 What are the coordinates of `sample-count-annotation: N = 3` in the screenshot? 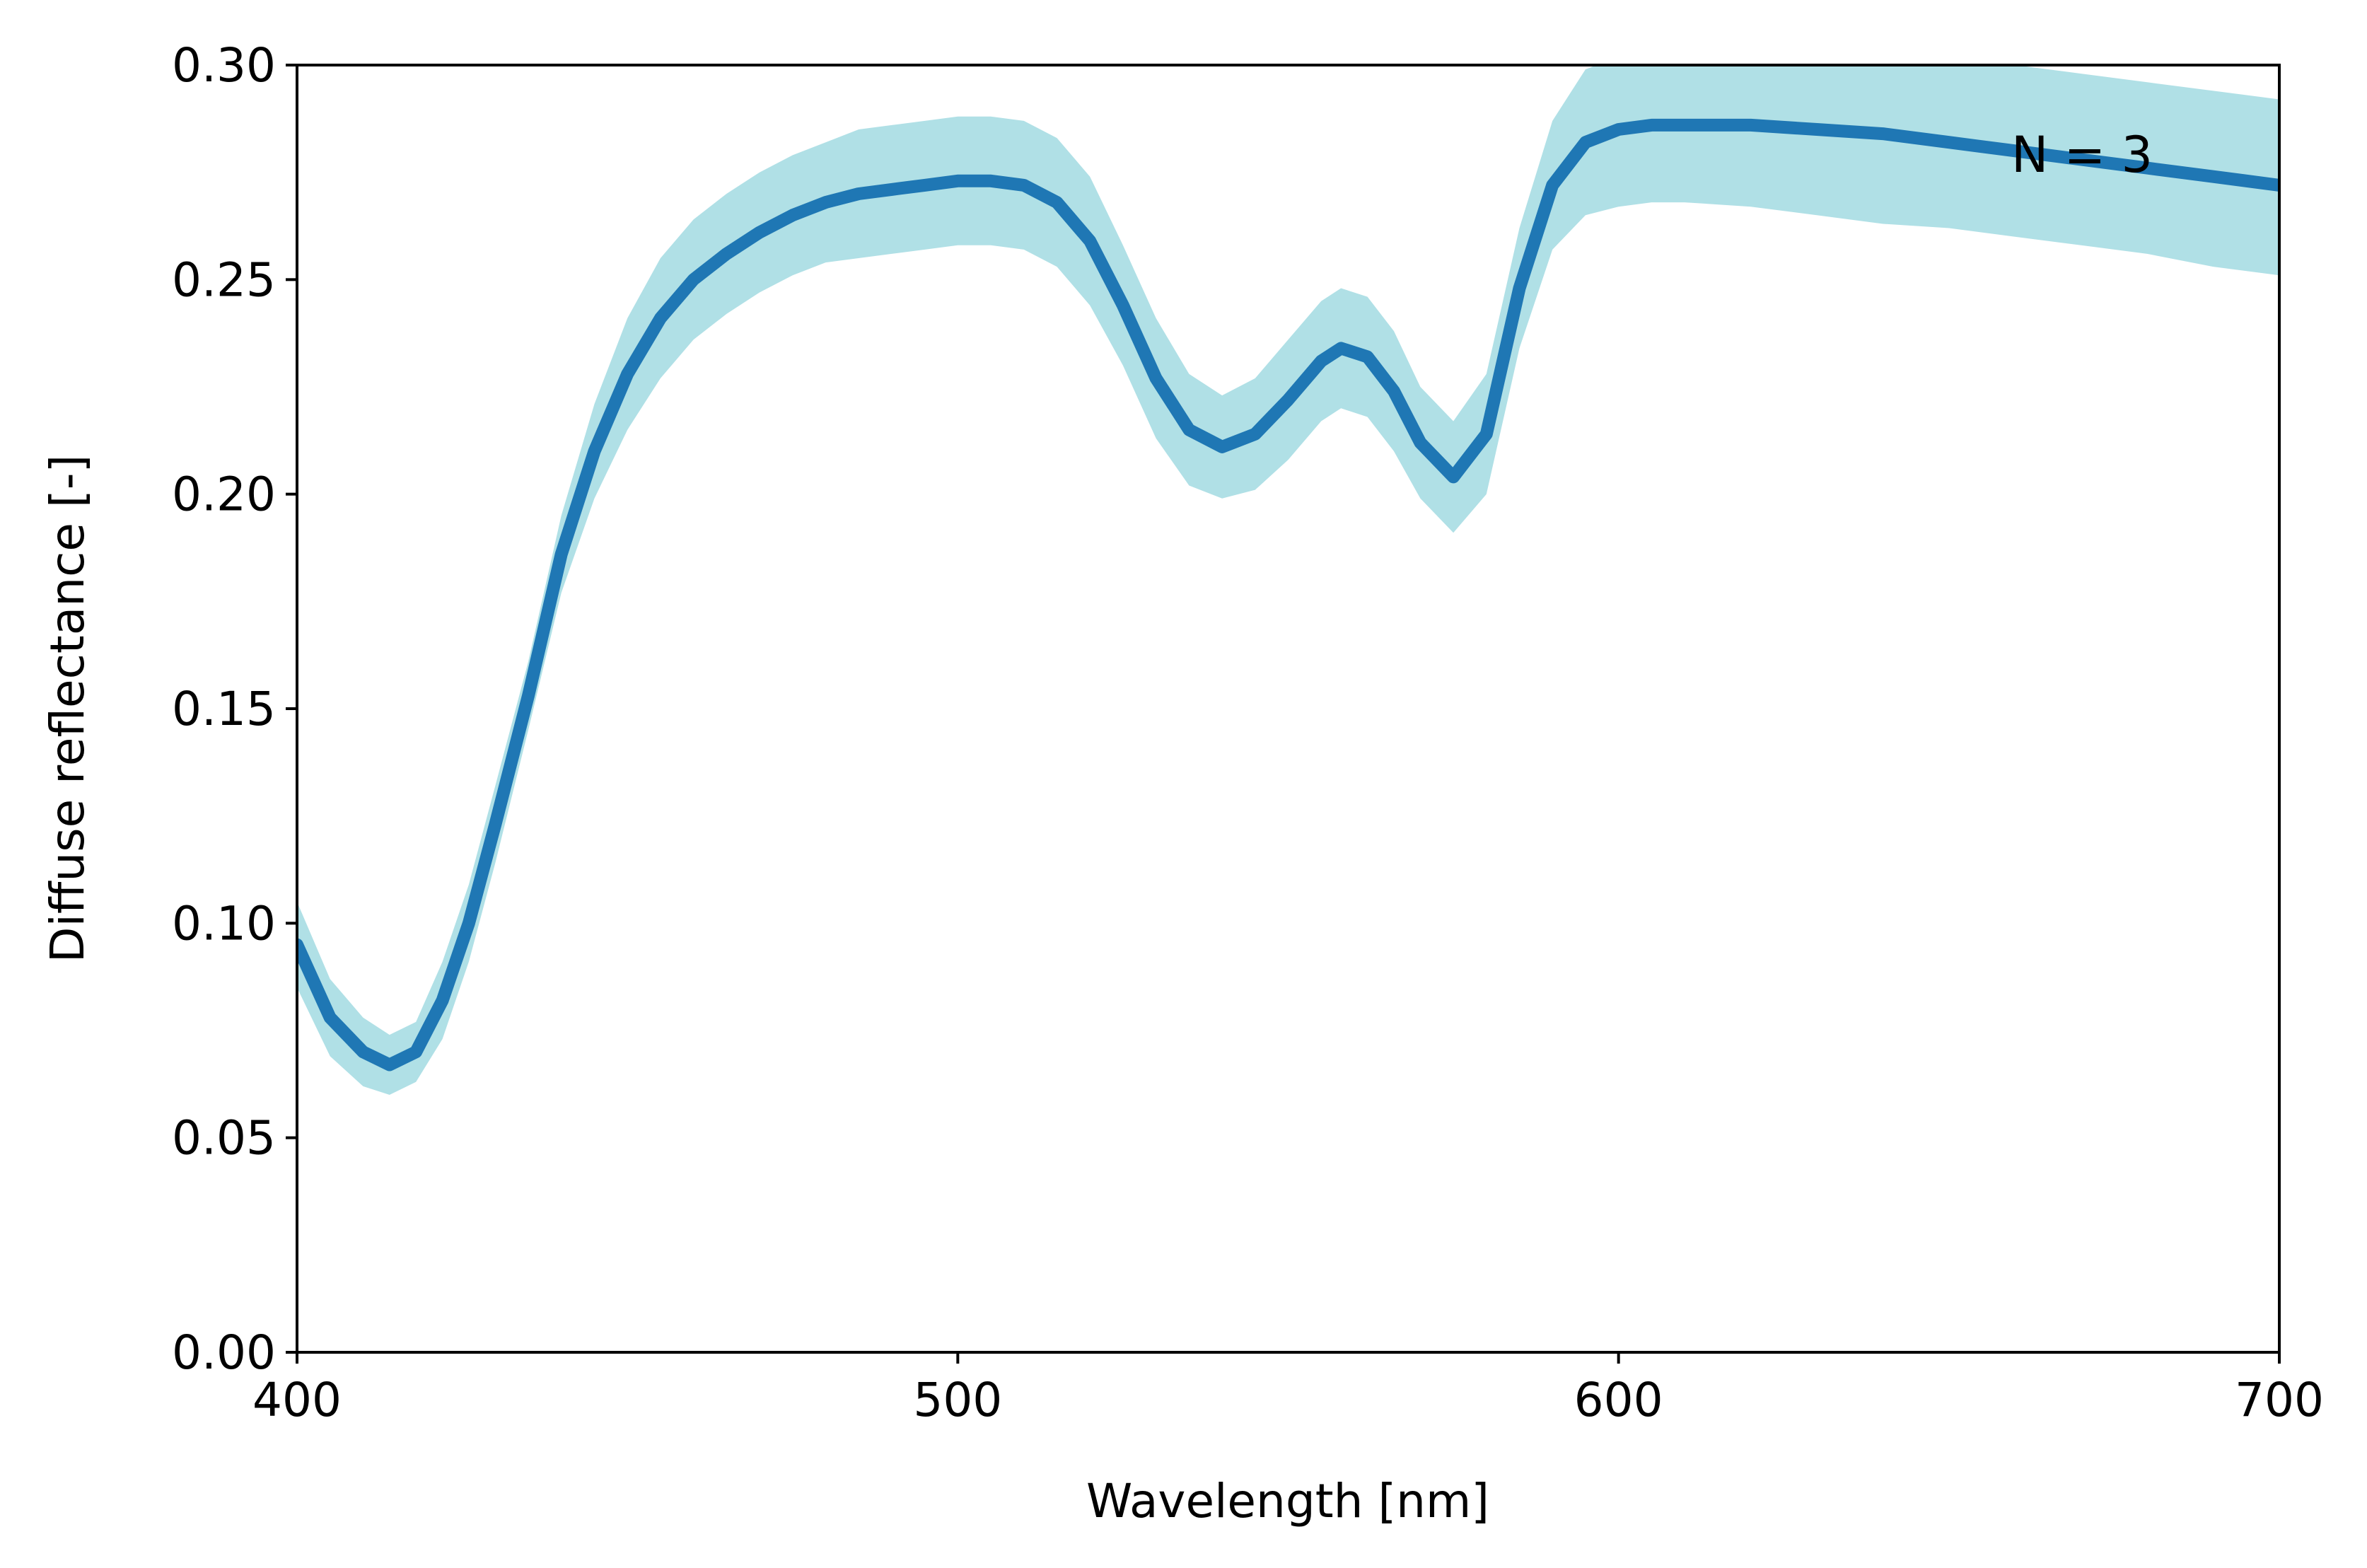 It's located at (2082, 155).